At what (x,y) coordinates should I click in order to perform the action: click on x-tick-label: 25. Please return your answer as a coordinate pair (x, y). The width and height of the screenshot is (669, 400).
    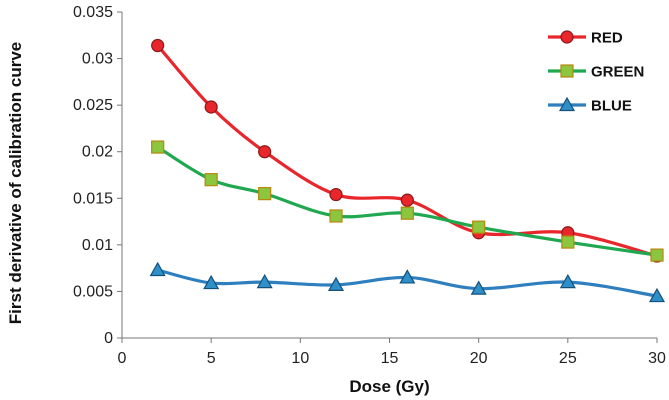
    Looking at the image, I should click on (568, 358).